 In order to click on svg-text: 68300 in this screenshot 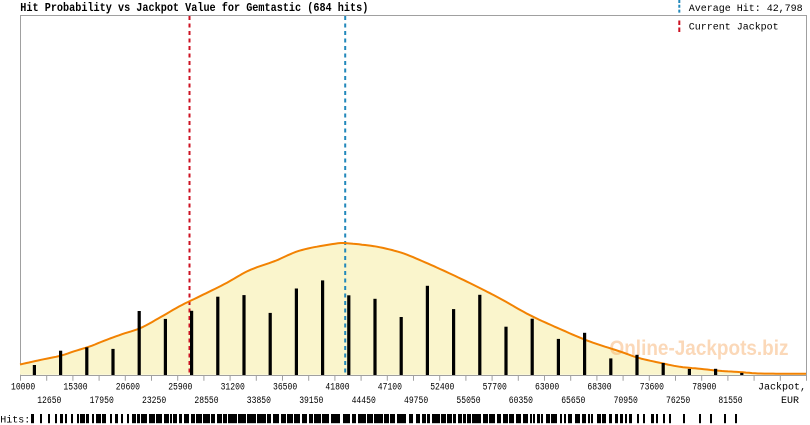, I will do `click(599, 387)`.